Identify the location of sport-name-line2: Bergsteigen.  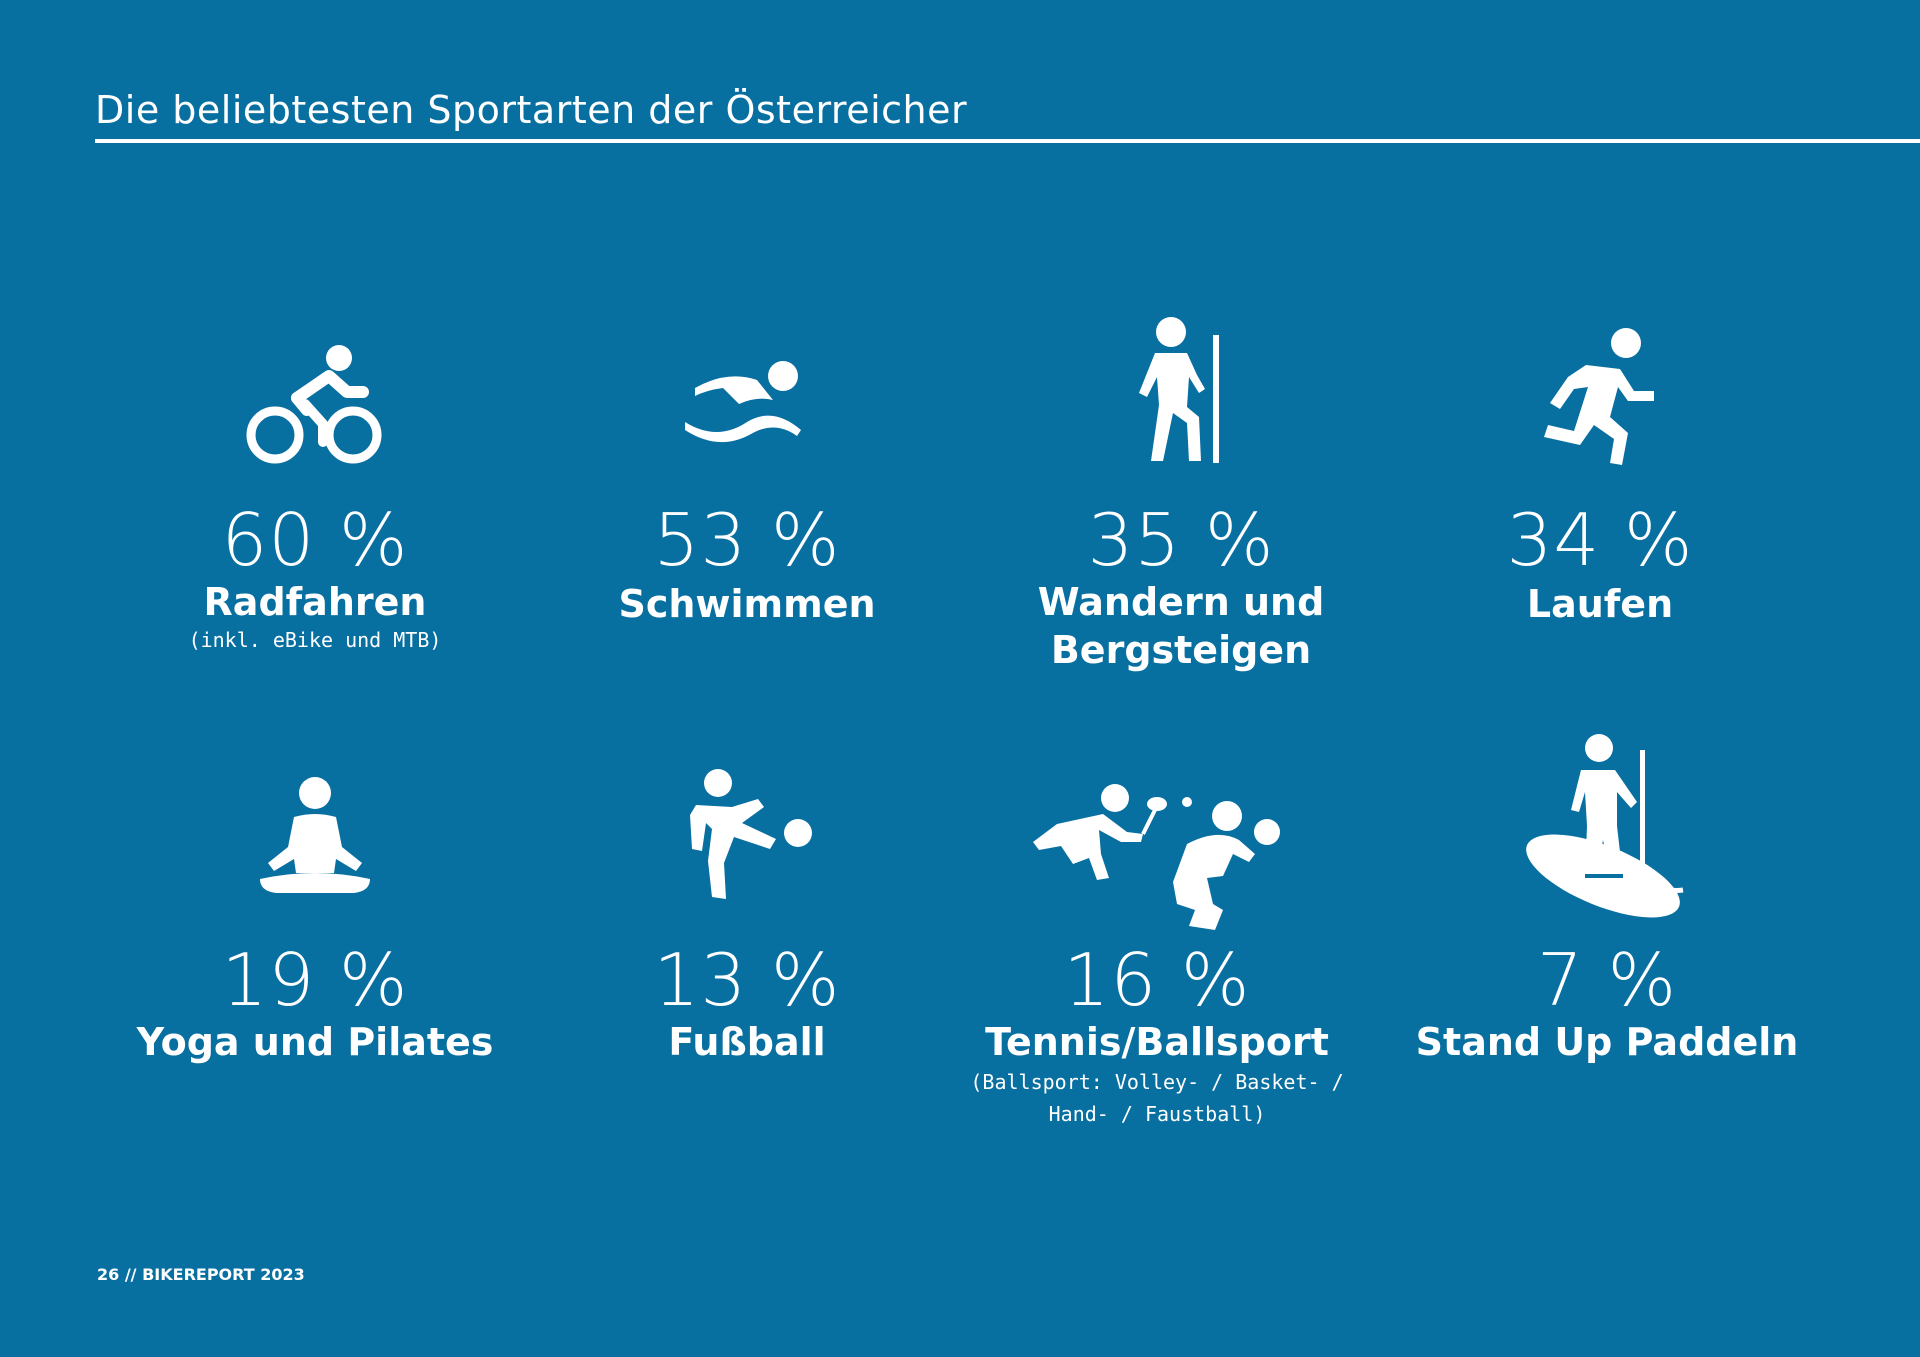
(1181, 650).